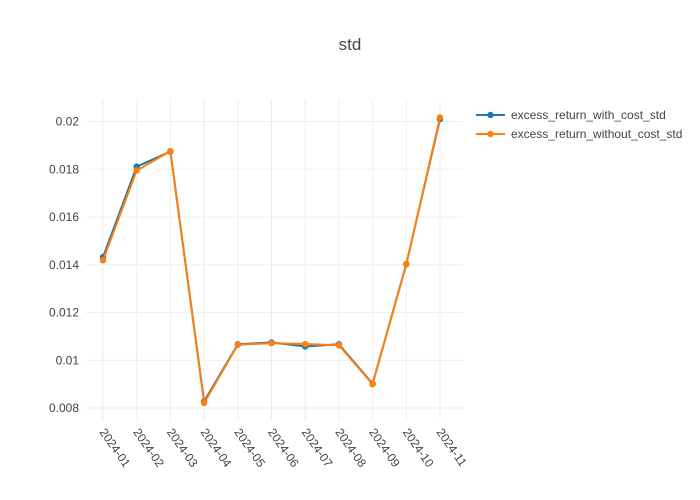 The image size is (700, 500). I want to click on y-axis-ticks: 0.008 0.01 0.012 0.014 0.016 0.018 0.02, so click(64, 264).